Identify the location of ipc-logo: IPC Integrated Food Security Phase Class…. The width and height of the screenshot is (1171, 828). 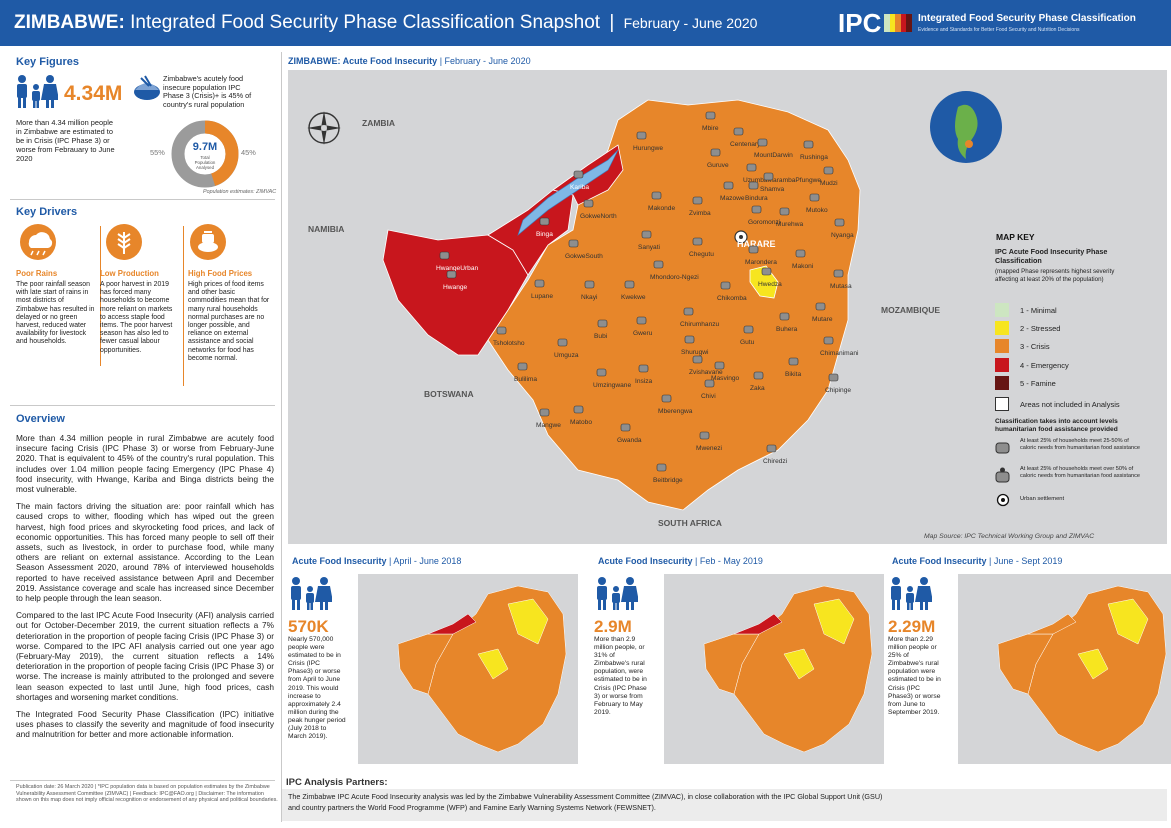
(1003, 24).